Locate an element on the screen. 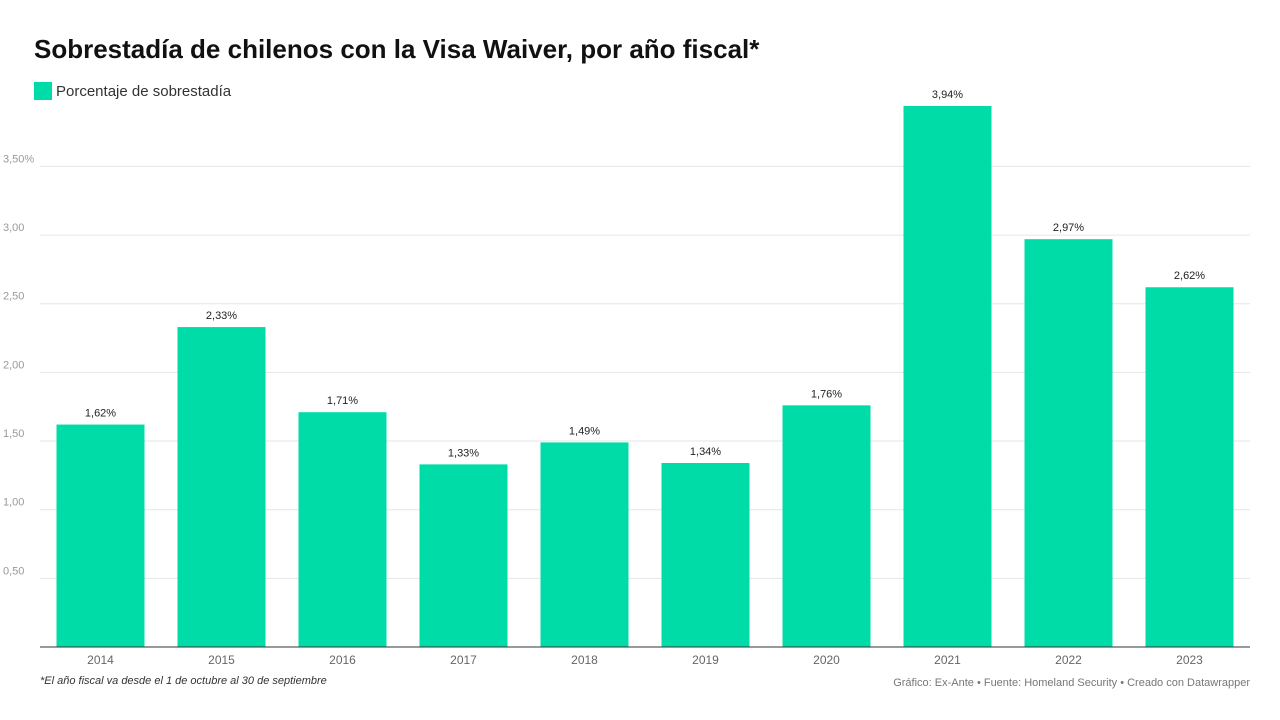  y-tick-label: 2,50 is located at coordinates (13, 297).